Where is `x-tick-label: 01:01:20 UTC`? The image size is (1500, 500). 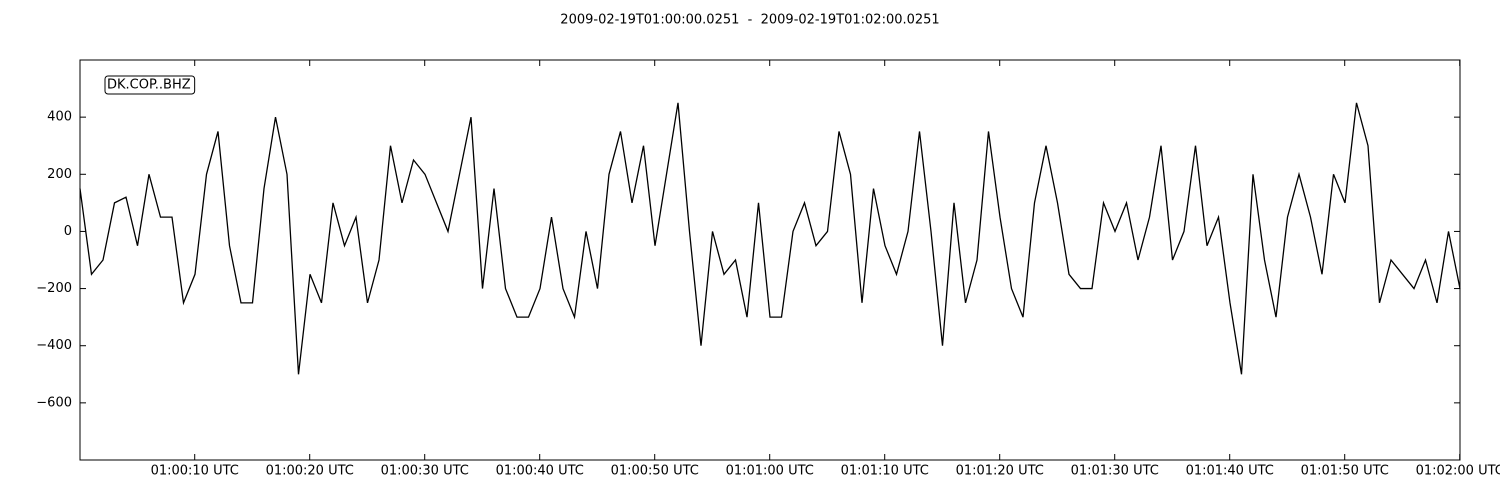 x-tick-label: 01:01:20 UTC is located at coordinates (1000, 471).